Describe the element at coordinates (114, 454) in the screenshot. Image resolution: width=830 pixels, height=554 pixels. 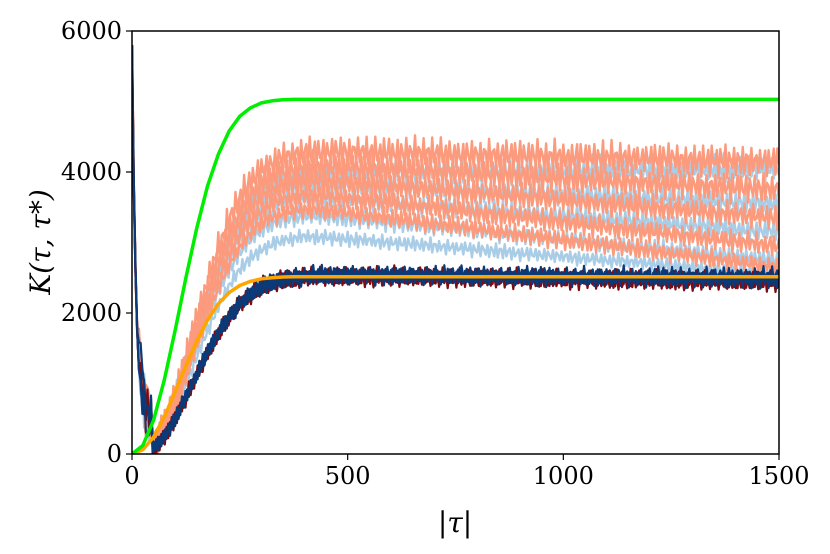
I see `y-tick-label: 0` at that location.